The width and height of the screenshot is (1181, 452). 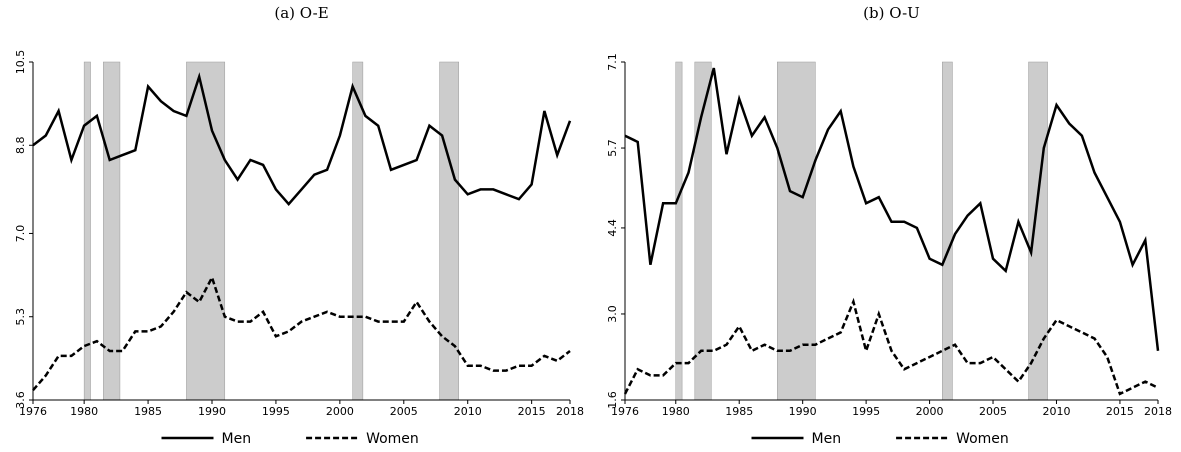 I want to click on panel-title: (b) O-U, so click(x=891, y=13).